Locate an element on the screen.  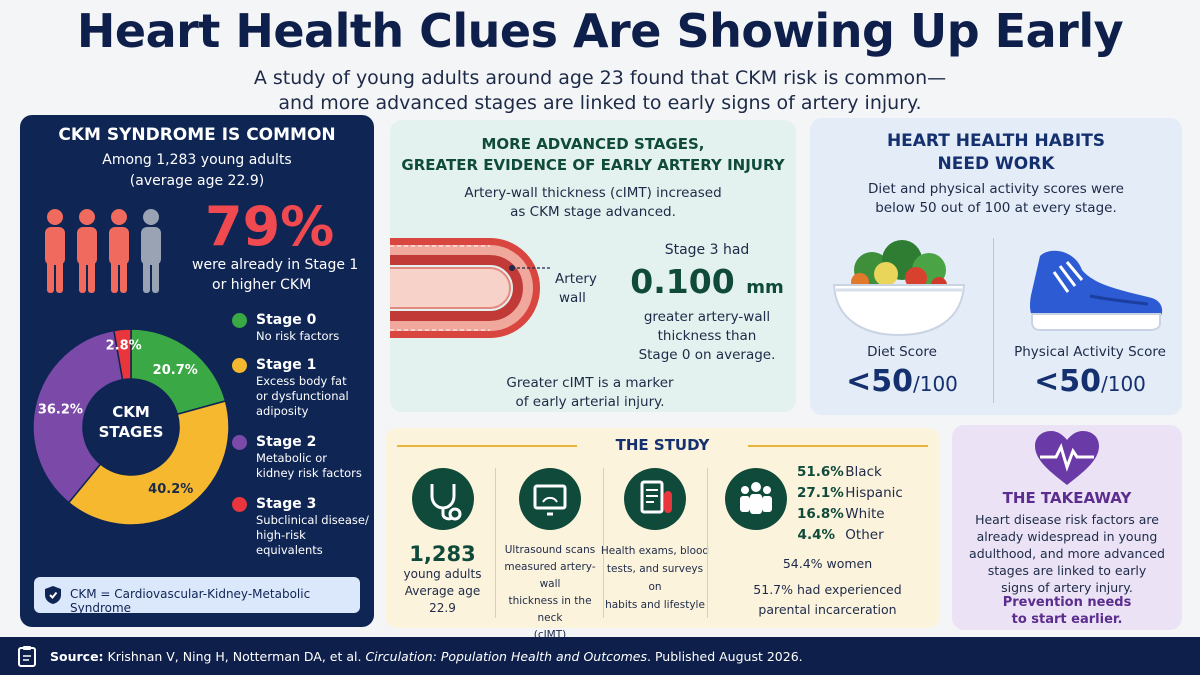
artery-illustration is located at coordinates (470, 288).